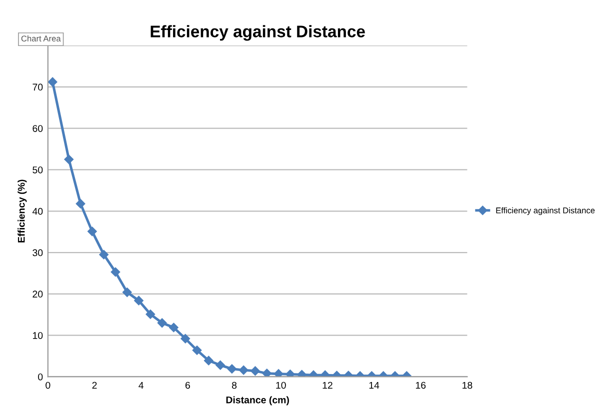 This screenshot has height=414, width=599. I want to click on y-tick-label: 20, so click(37, 294).